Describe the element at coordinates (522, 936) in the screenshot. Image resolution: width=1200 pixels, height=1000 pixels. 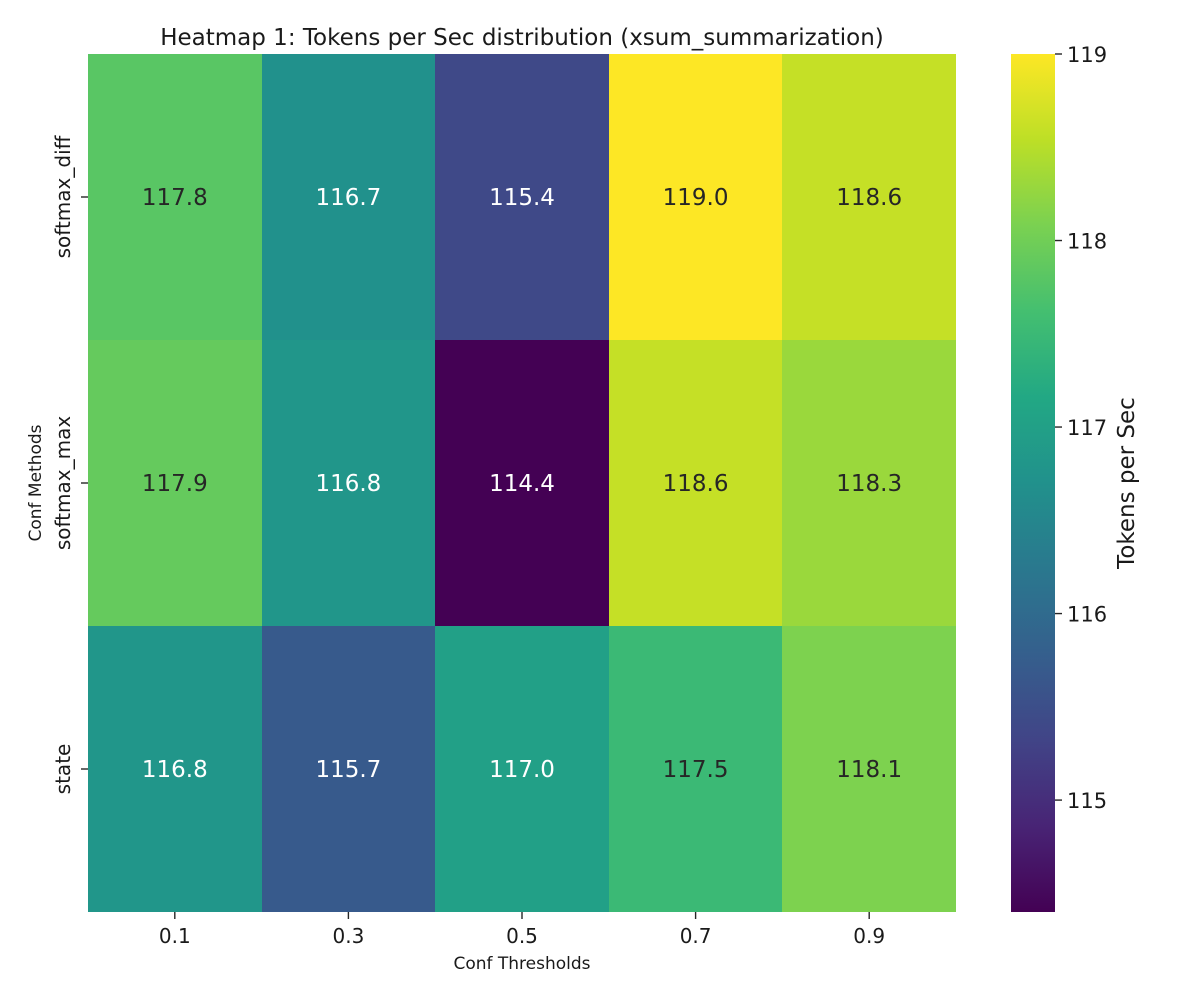
I see `x-tick-label: 0.5` at that location.